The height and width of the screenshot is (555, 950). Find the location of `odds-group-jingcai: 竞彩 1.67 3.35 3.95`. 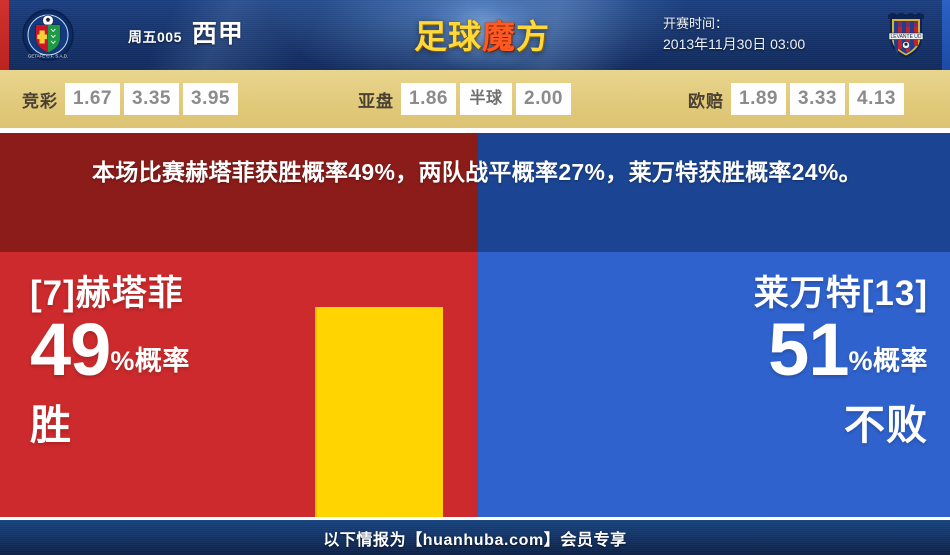

odds-group-jingcai: 竞彩 1.67 3.35 3.95 is located at coordinates (132, 99).